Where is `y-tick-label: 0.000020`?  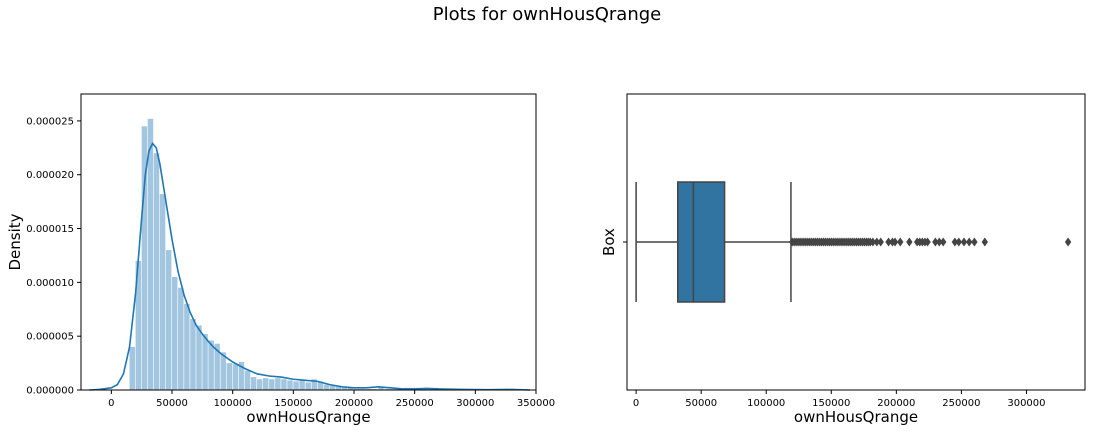
y-tick-label: 0.000020 is located at coordinates (50, 175).